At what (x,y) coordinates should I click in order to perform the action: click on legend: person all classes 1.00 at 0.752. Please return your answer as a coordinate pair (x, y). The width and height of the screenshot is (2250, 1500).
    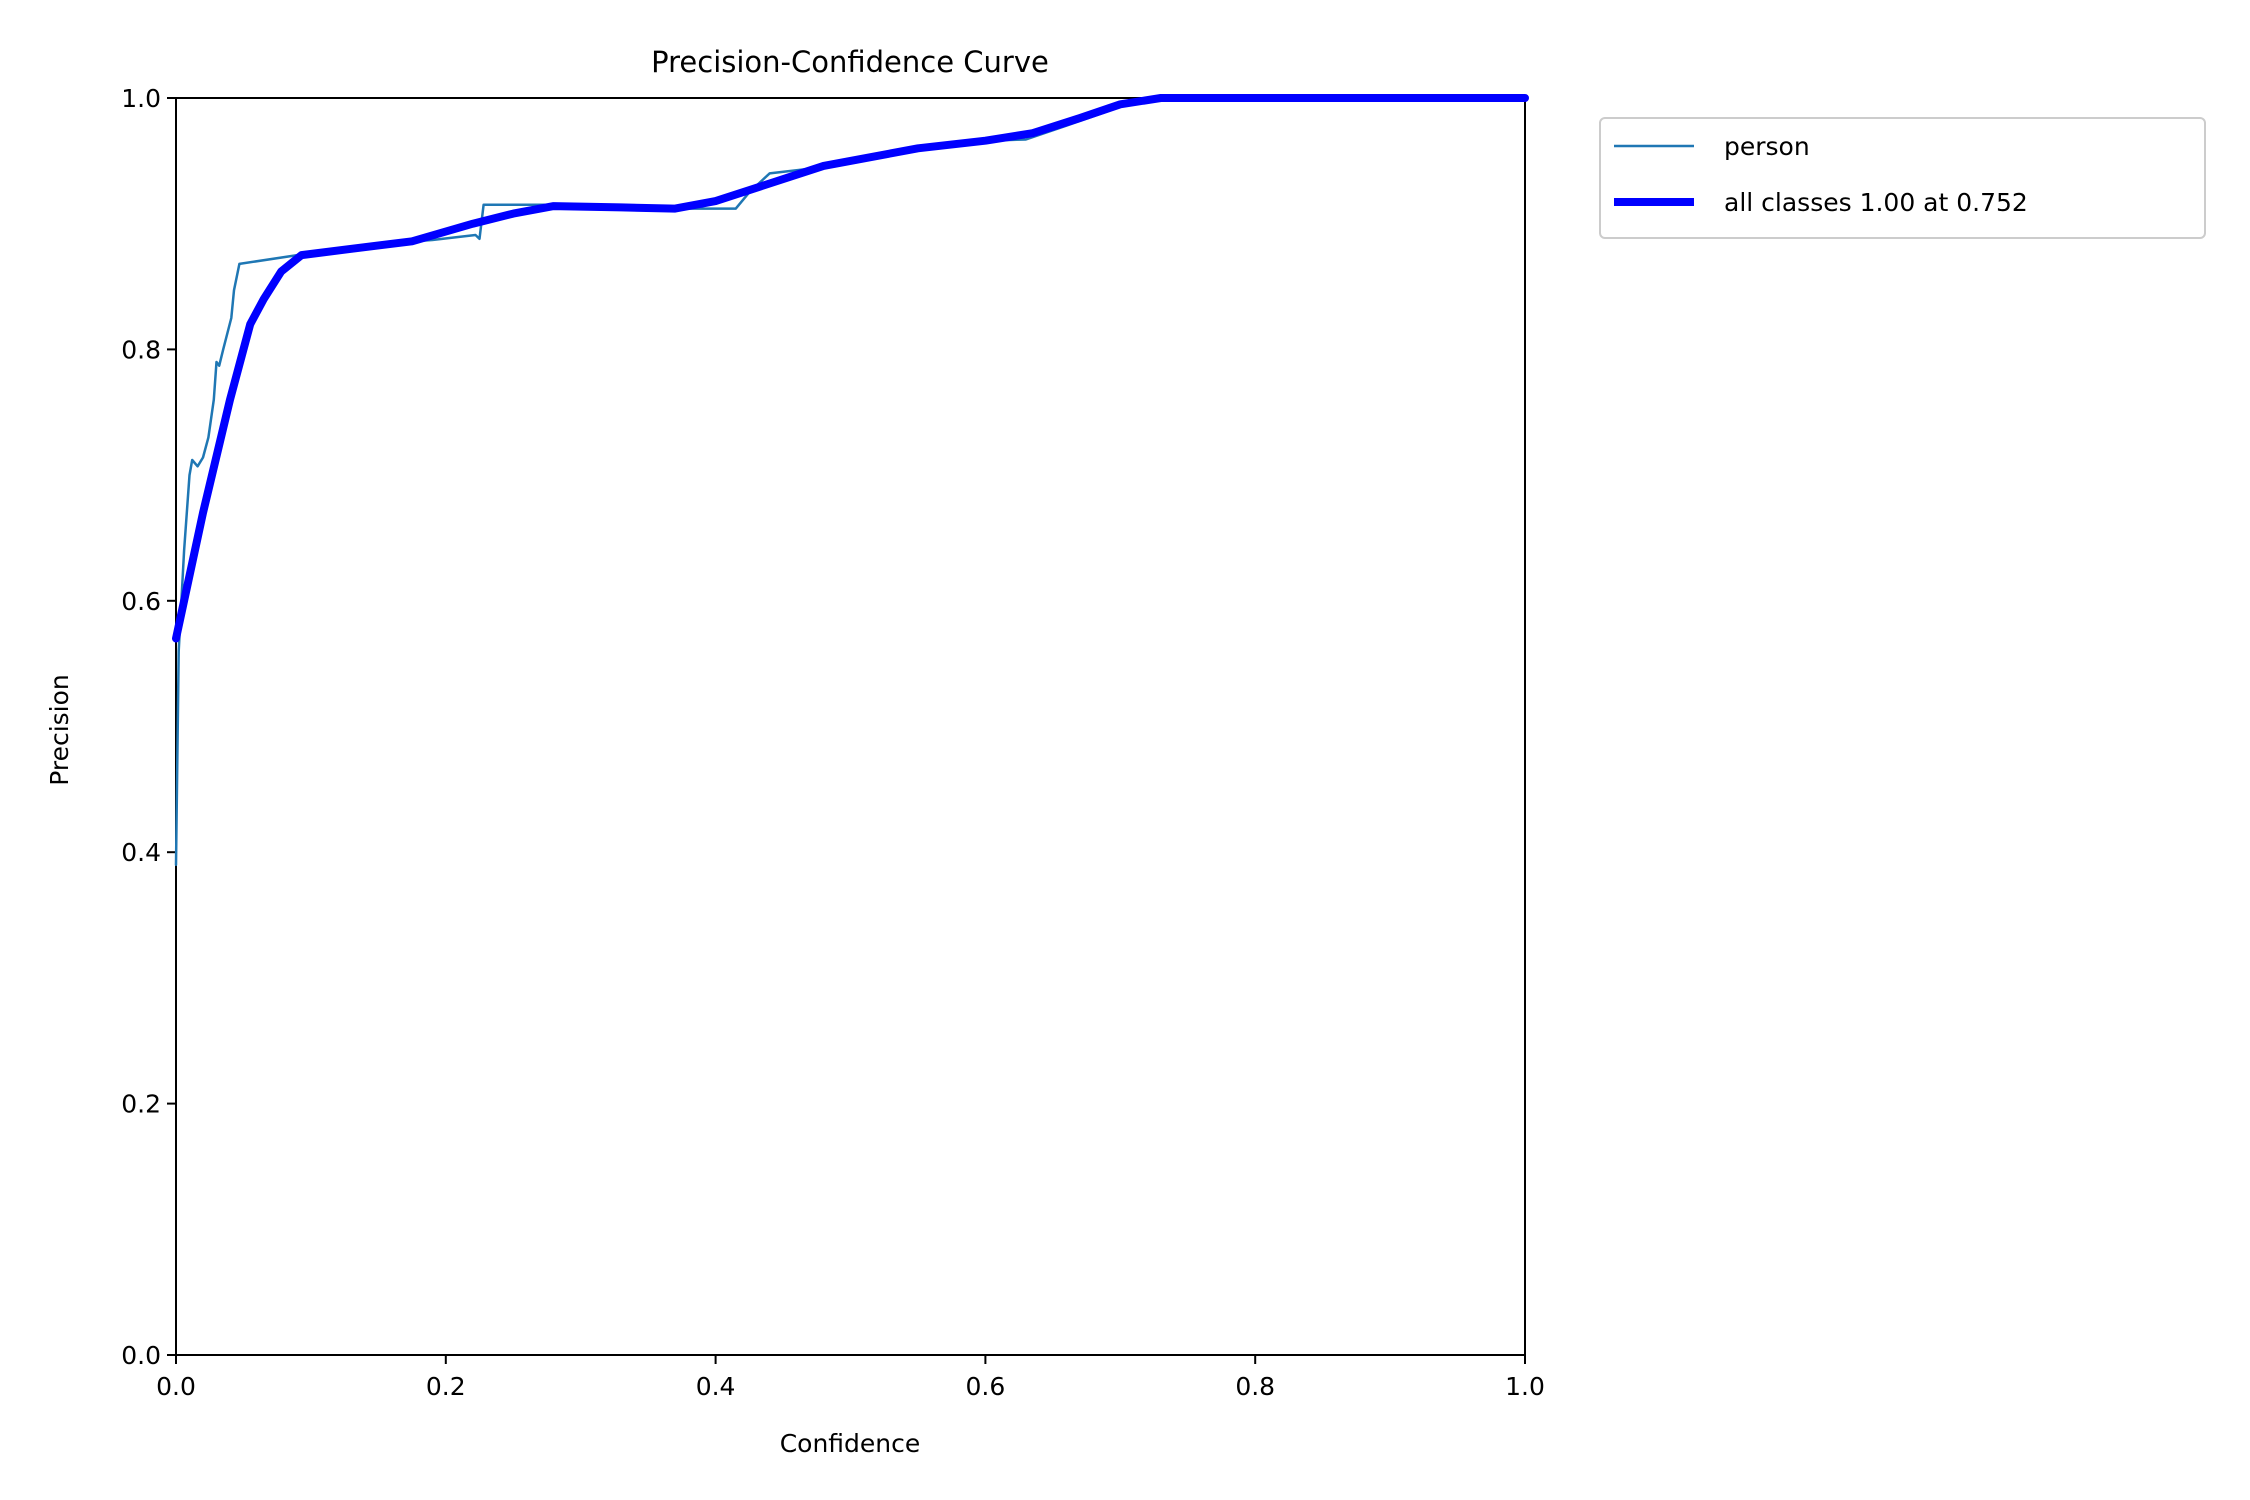
    Looking at the image, I should click on (1902, 178).